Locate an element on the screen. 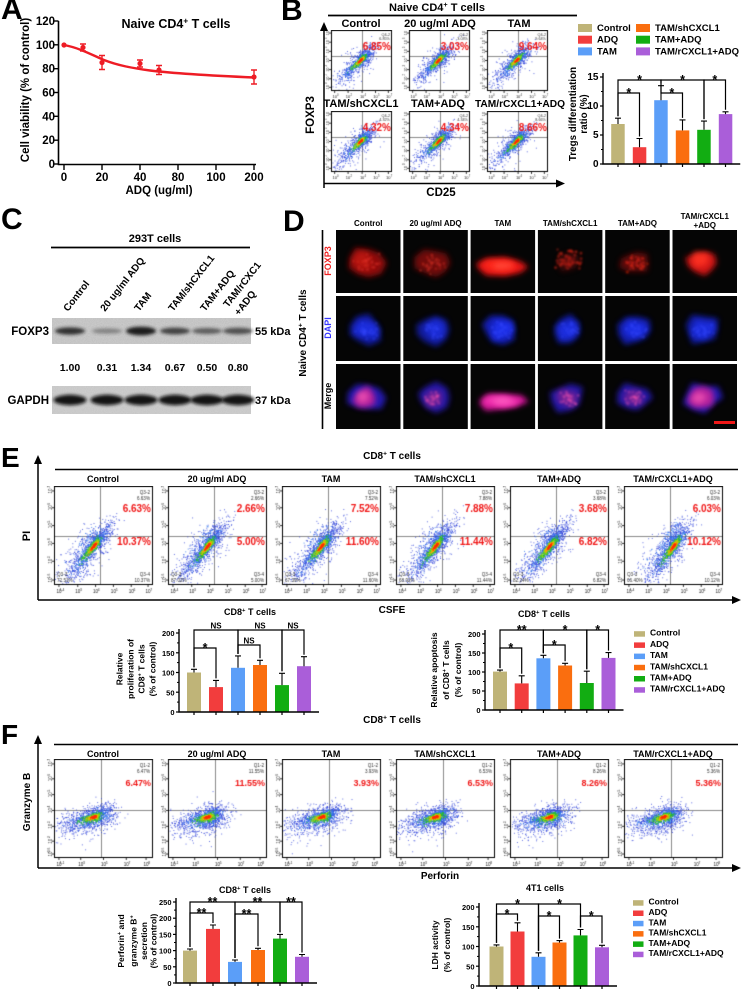 This screenshot has width=743, height=991. svg-text: 40 is located at coordinates (48, 117).